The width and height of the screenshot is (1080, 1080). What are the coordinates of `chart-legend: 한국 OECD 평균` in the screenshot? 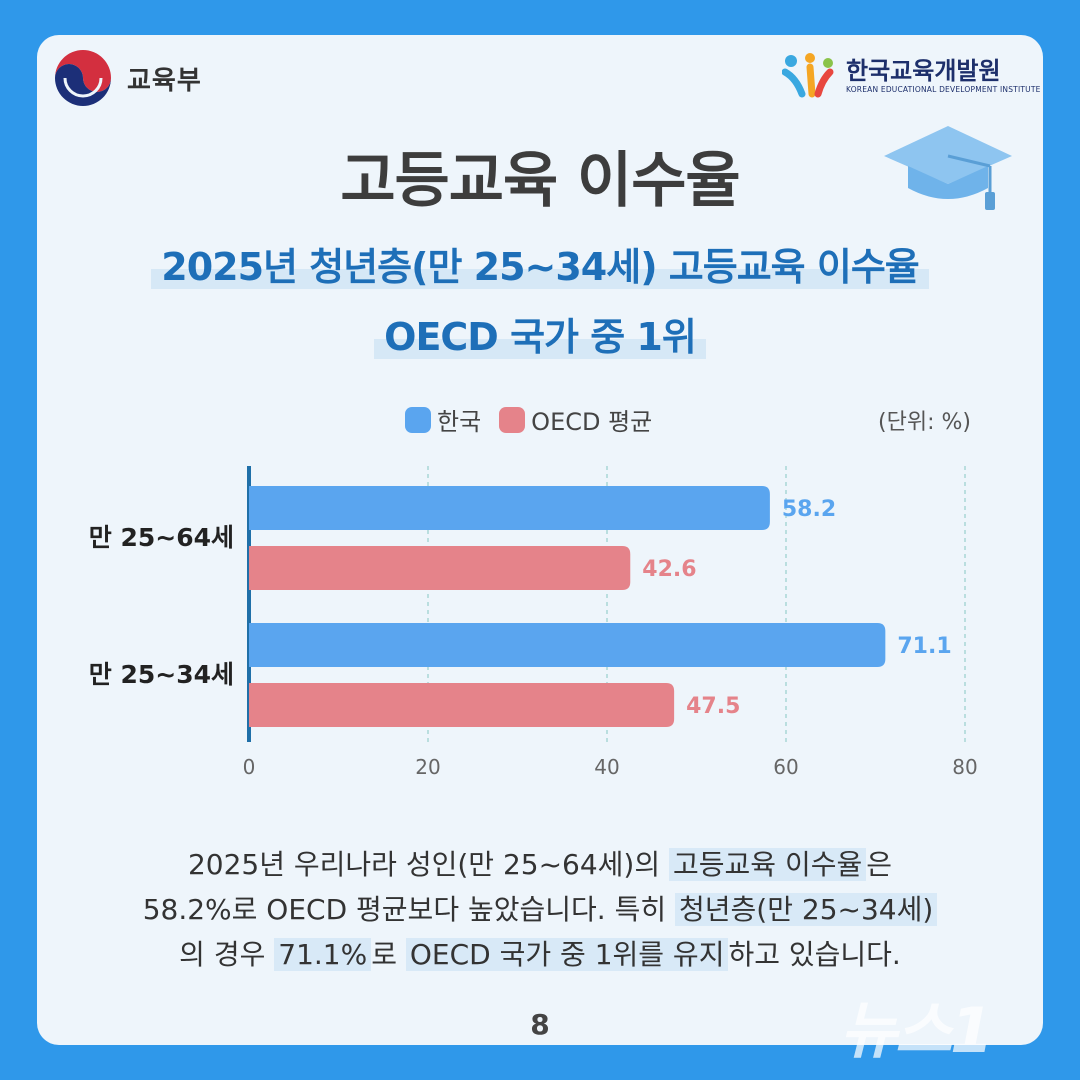 It's located at (537, 419).